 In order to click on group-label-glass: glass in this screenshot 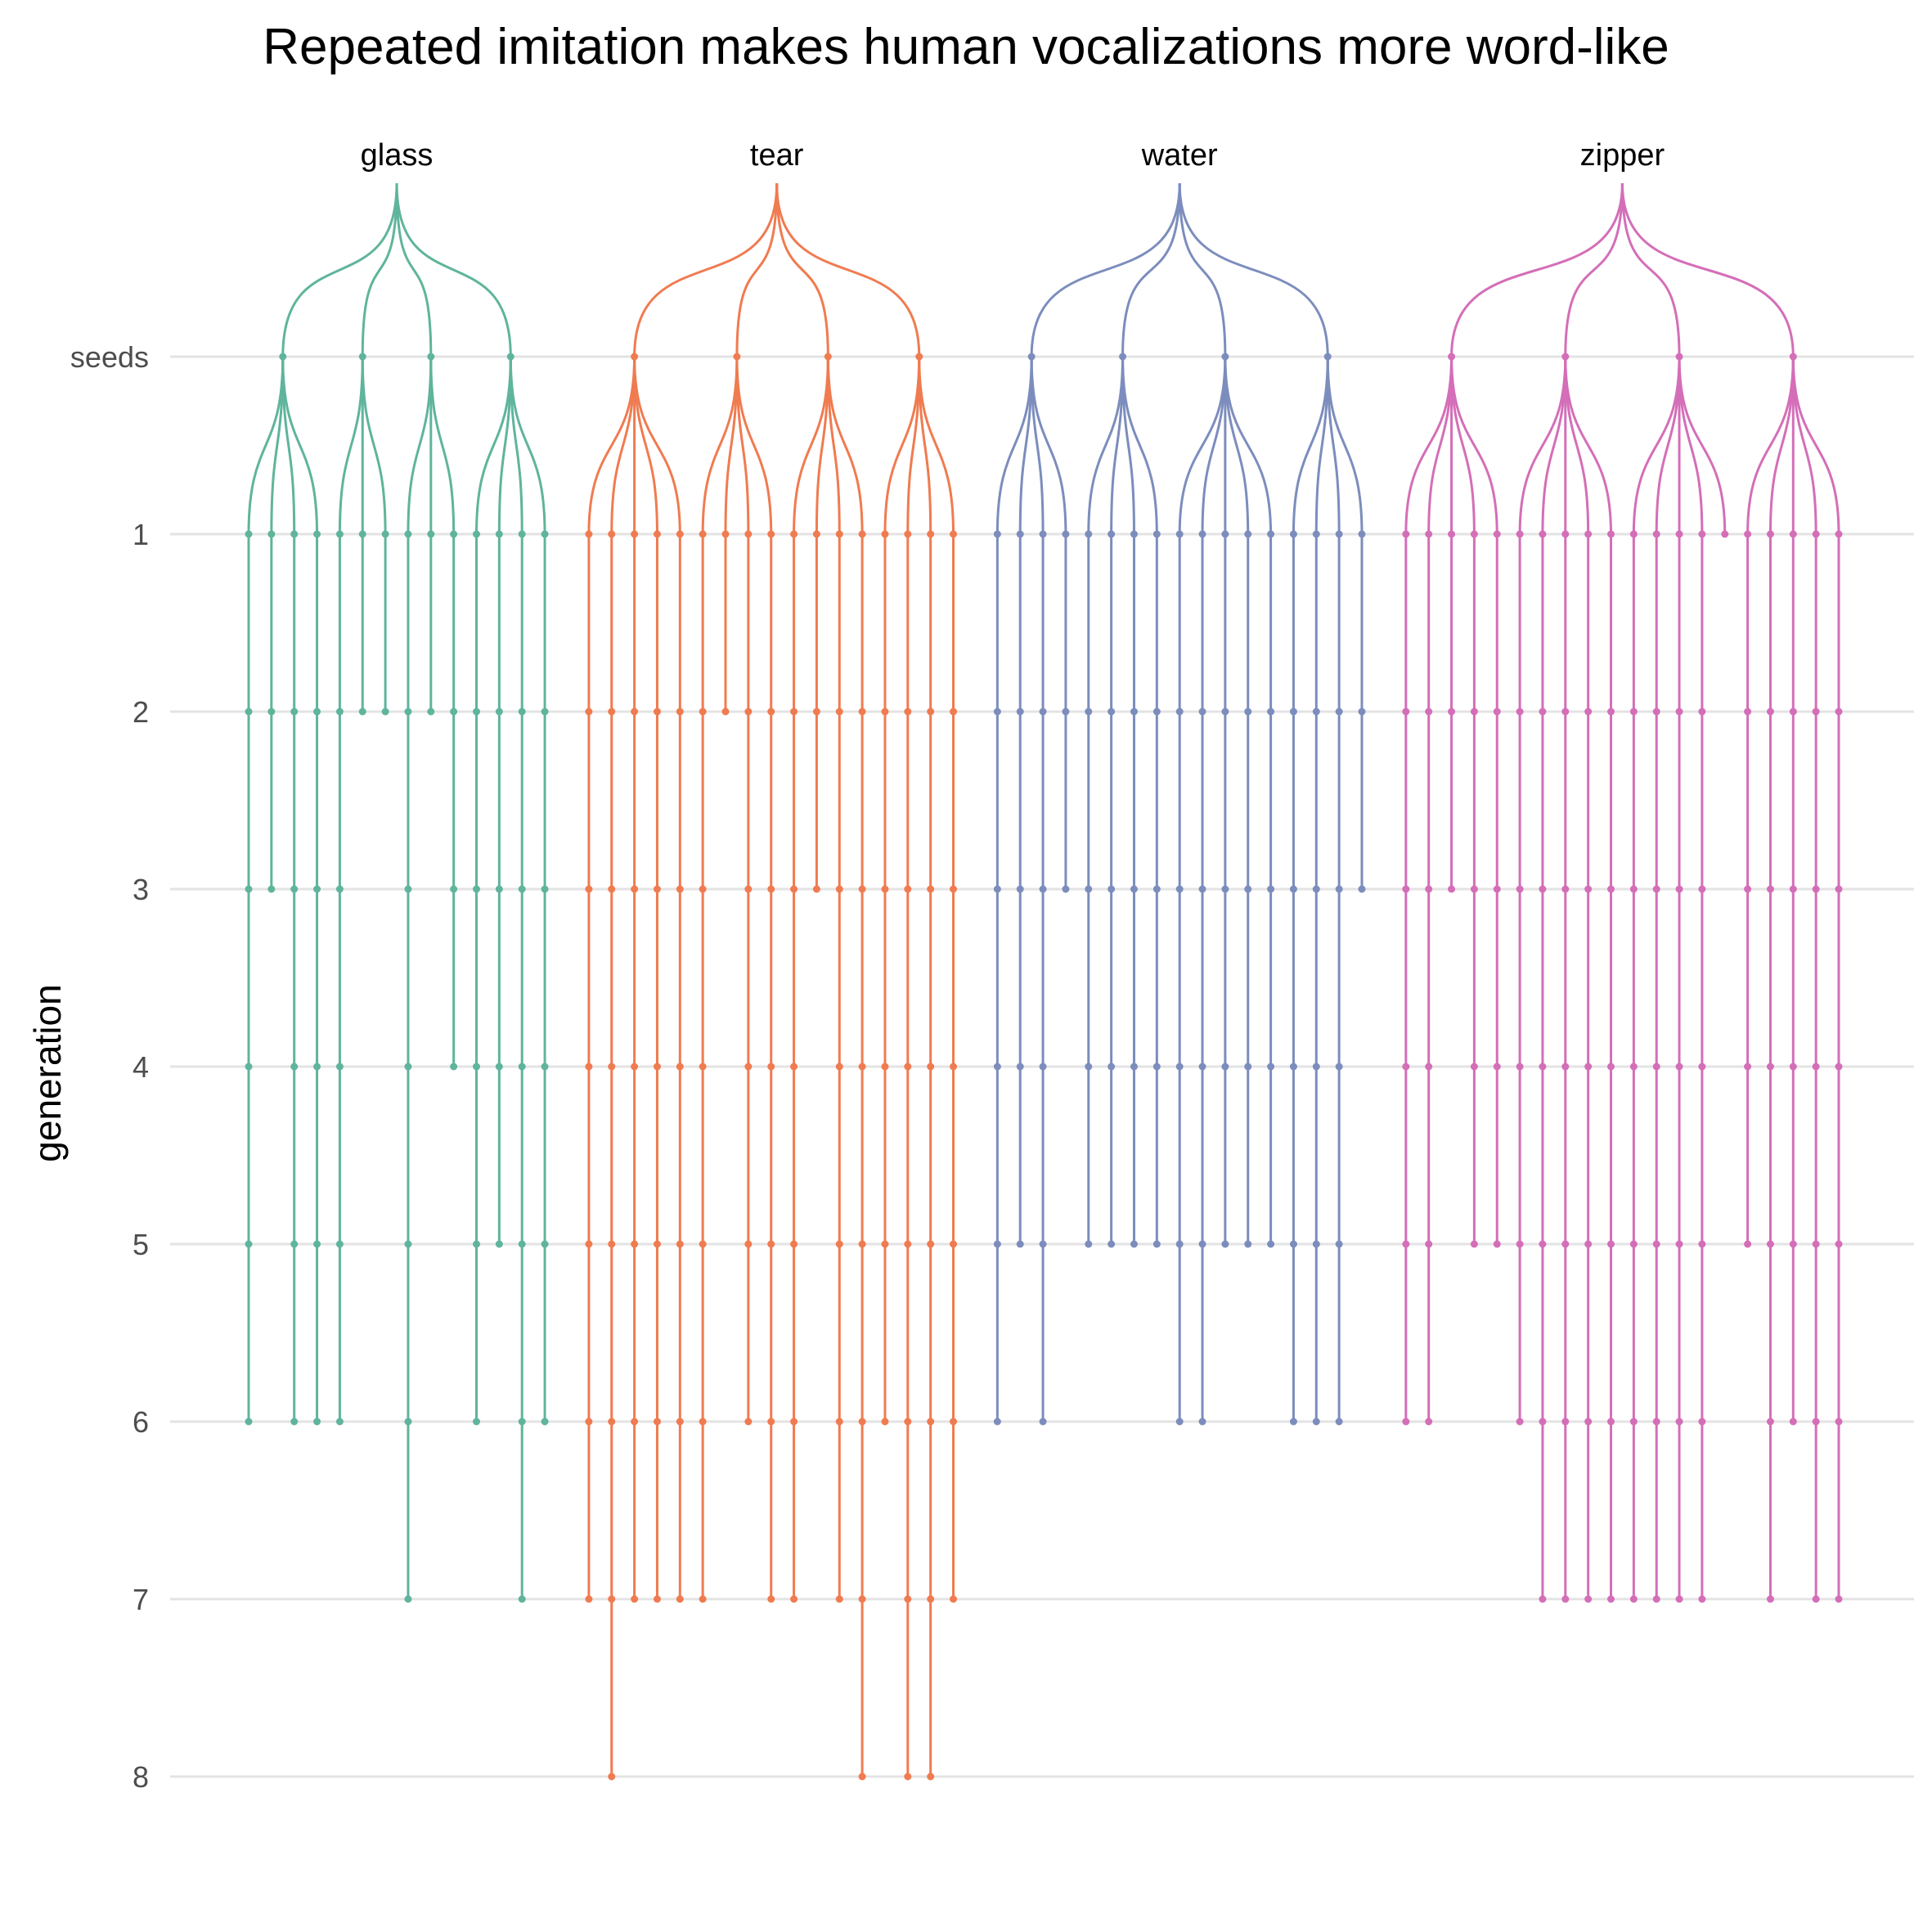, I will do `click(398, 155)`.